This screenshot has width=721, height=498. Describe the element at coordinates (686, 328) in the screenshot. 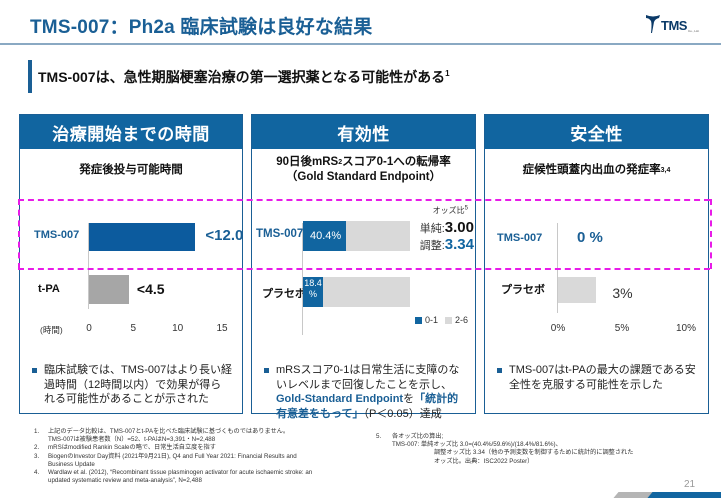

I see `axis-tick: 10%` at that location.